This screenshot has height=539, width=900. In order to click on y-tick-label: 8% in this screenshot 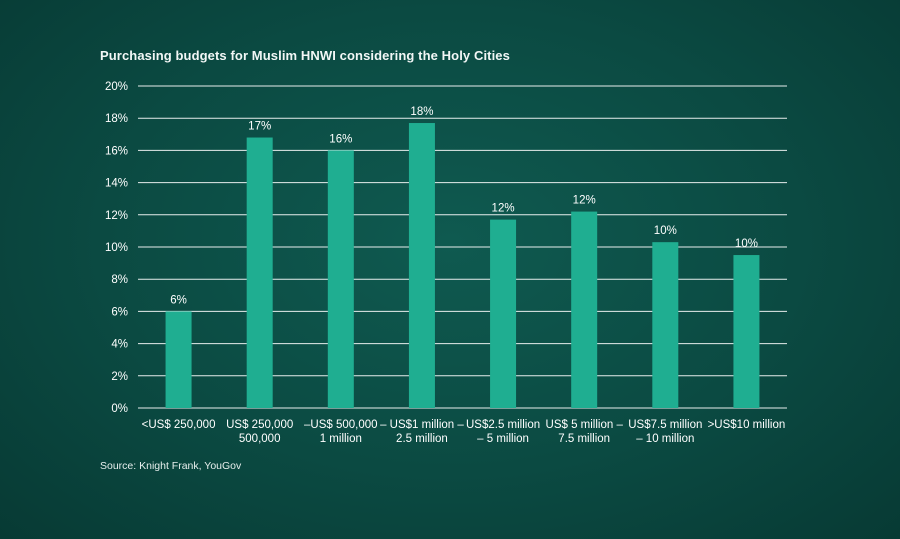, I will do `click(119, 280)`.